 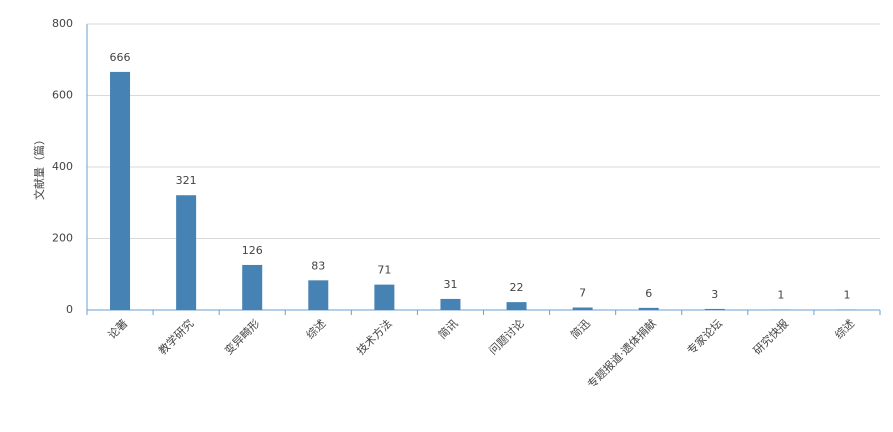 What do you see at coordinates (582, 292) in the screenshot?
I see `data-label: 7` at bounding box center [582, 292].